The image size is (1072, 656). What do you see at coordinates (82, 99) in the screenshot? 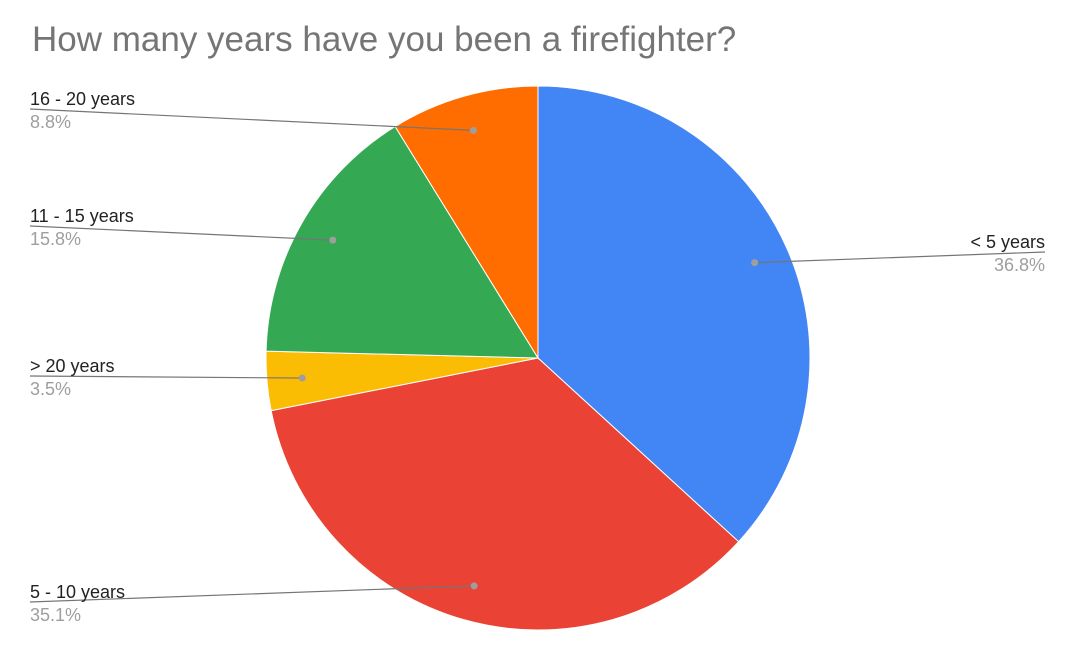
I see `slice-label-16-20-years: 16 - 20 years` at bounding box center [82, 99].